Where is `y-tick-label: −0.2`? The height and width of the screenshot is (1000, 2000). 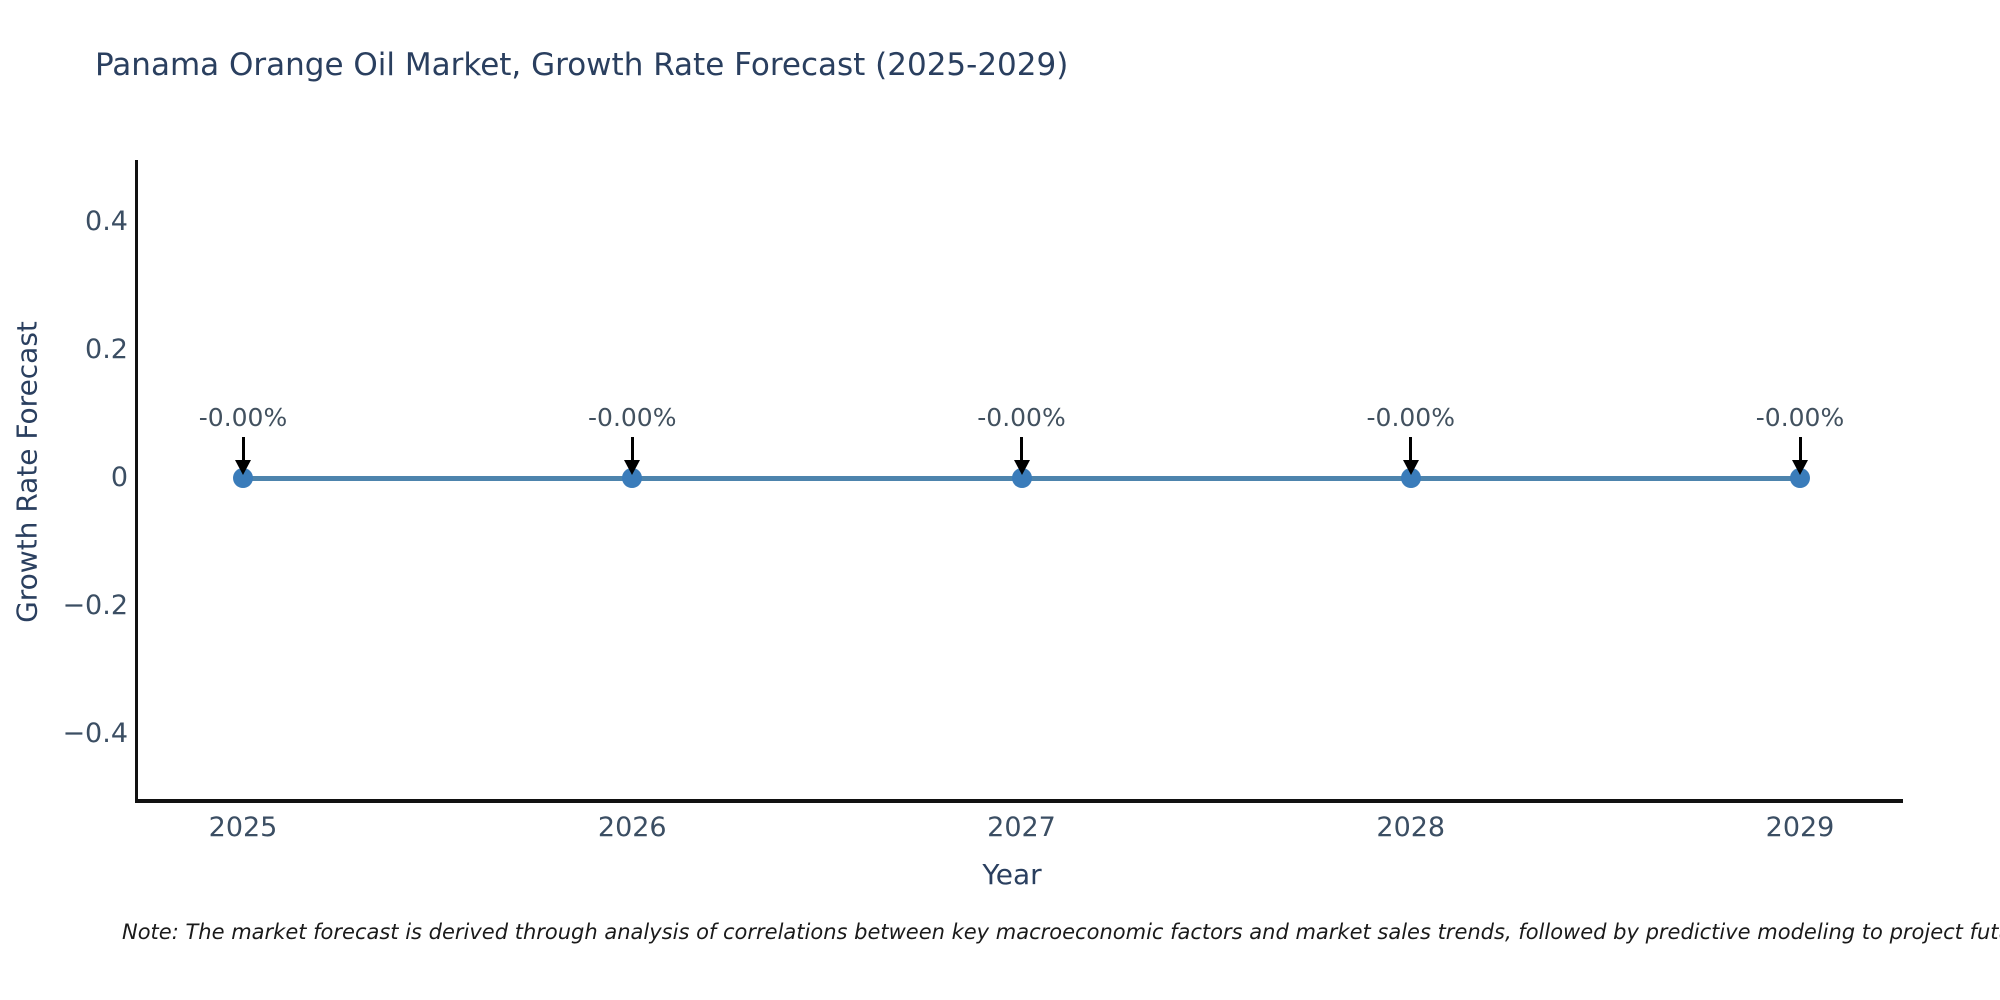 y-tick-label: −0.2 is located at coordinates (95, 605).